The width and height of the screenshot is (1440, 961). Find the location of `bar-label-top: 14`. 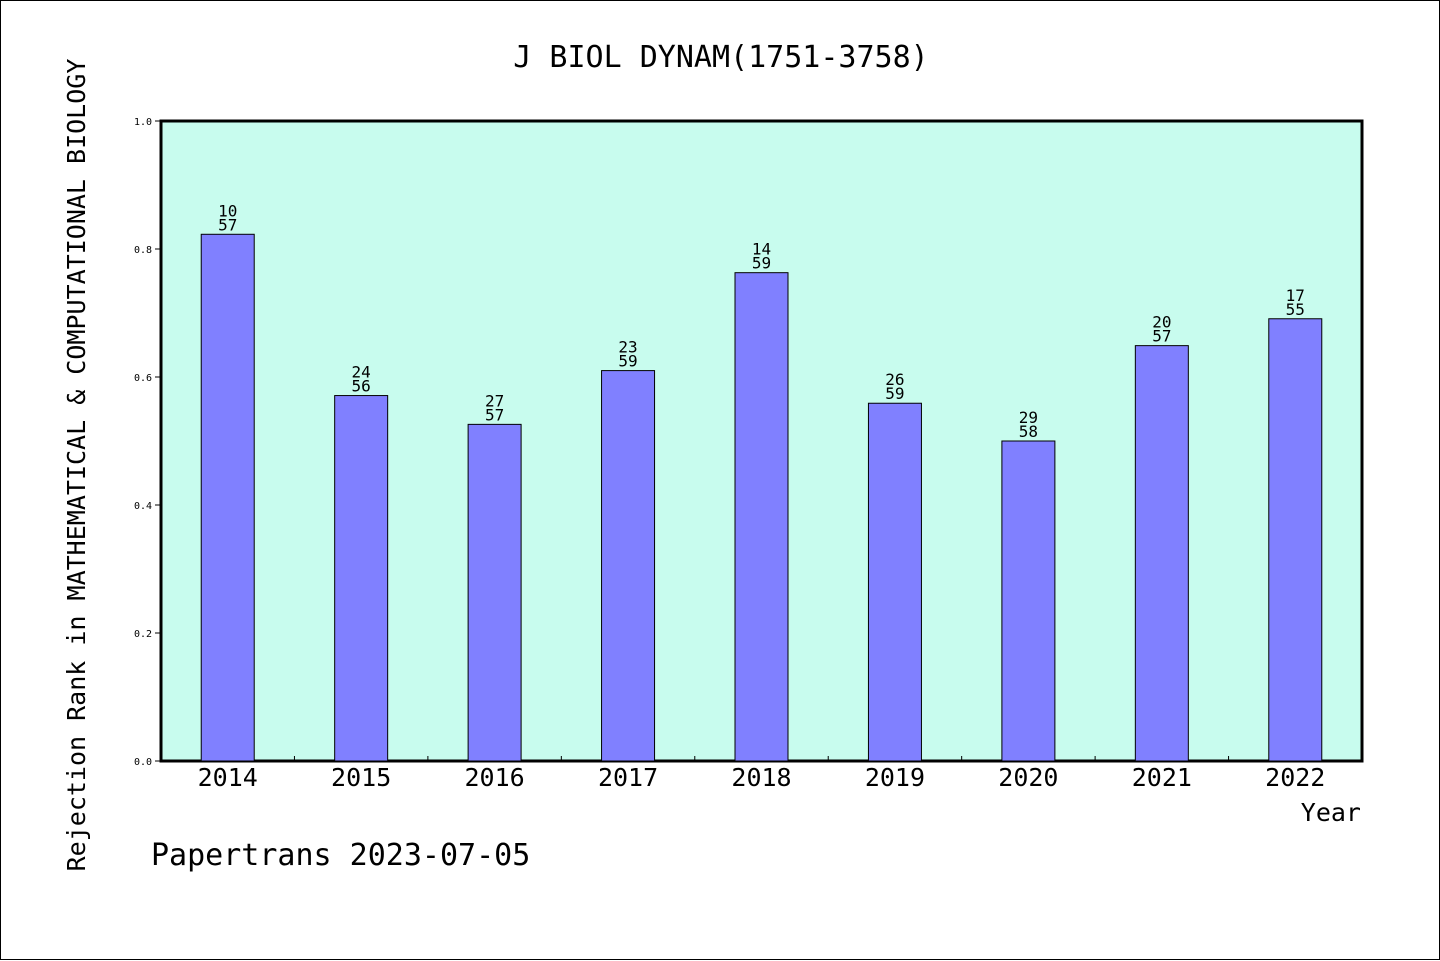

bar-label-top: 14 is located at coordinates (761, 249).